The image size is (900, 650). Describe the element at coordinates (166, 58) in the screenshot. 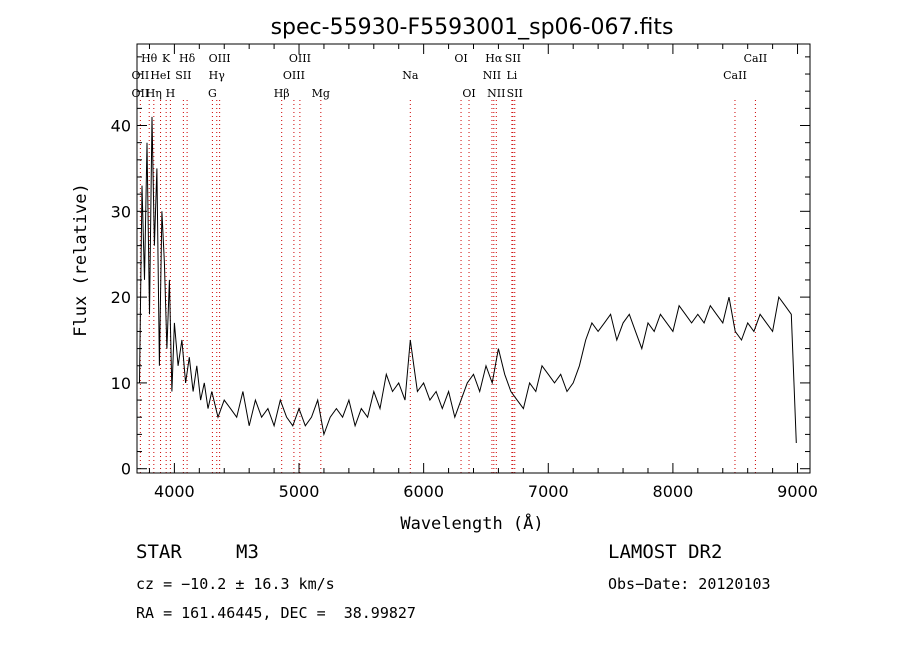

I see `spectral-line-label: K` at that location.